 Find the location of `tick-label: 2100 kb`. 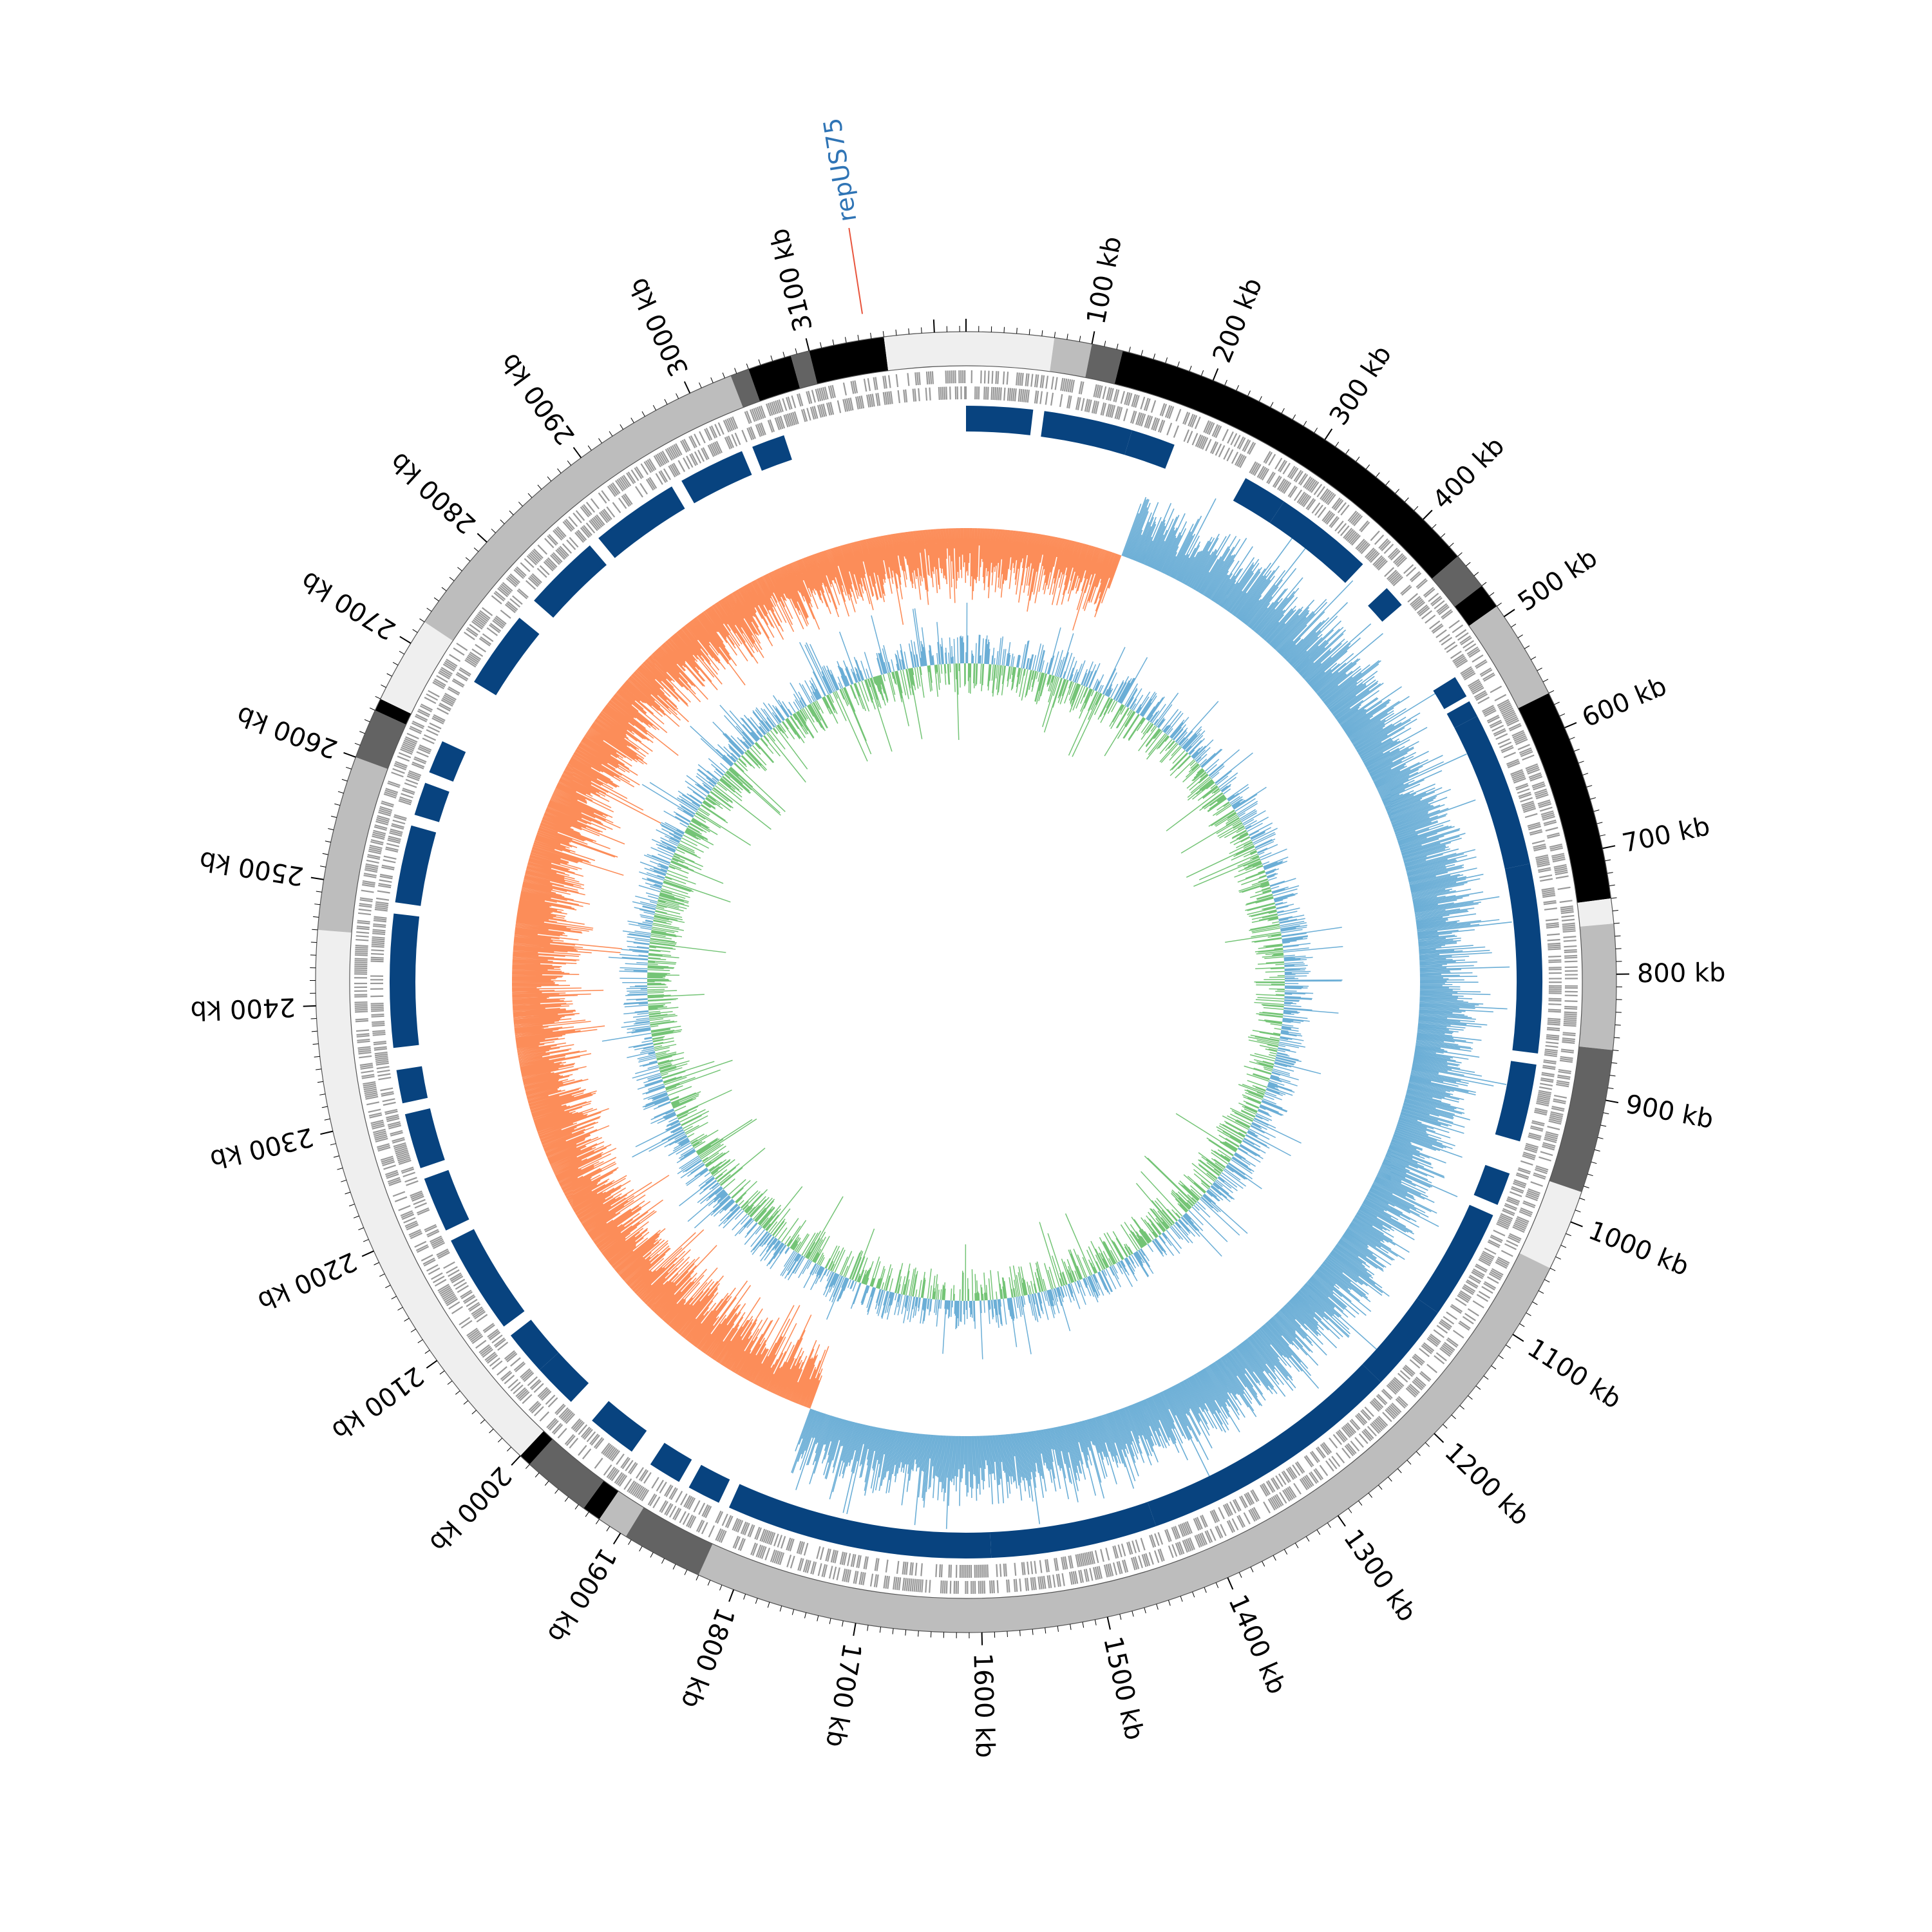

tick-label: 2100 kb is located at coordinates (378, 1403).